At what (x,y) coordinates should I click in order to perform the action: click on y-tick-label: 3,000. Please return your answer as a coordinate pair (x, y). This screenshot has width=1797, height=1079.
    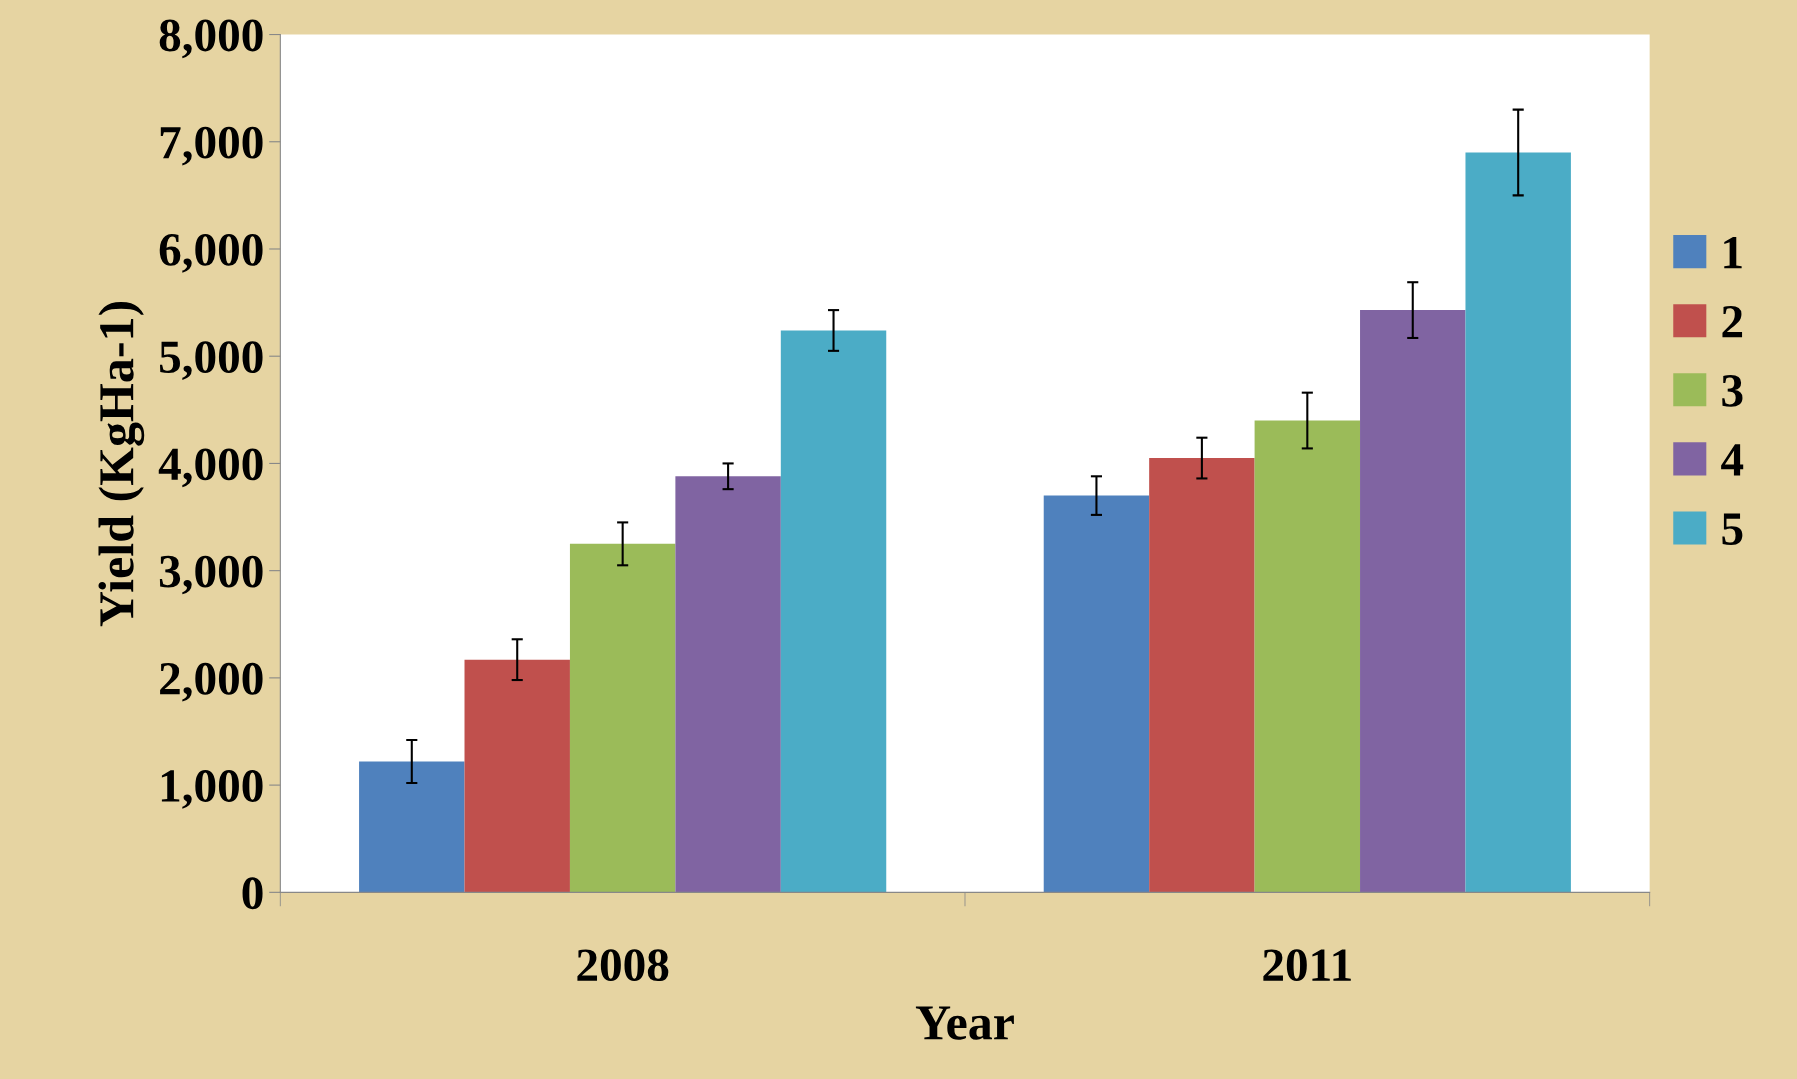
    Looking at the image, I should click on (211, 575).